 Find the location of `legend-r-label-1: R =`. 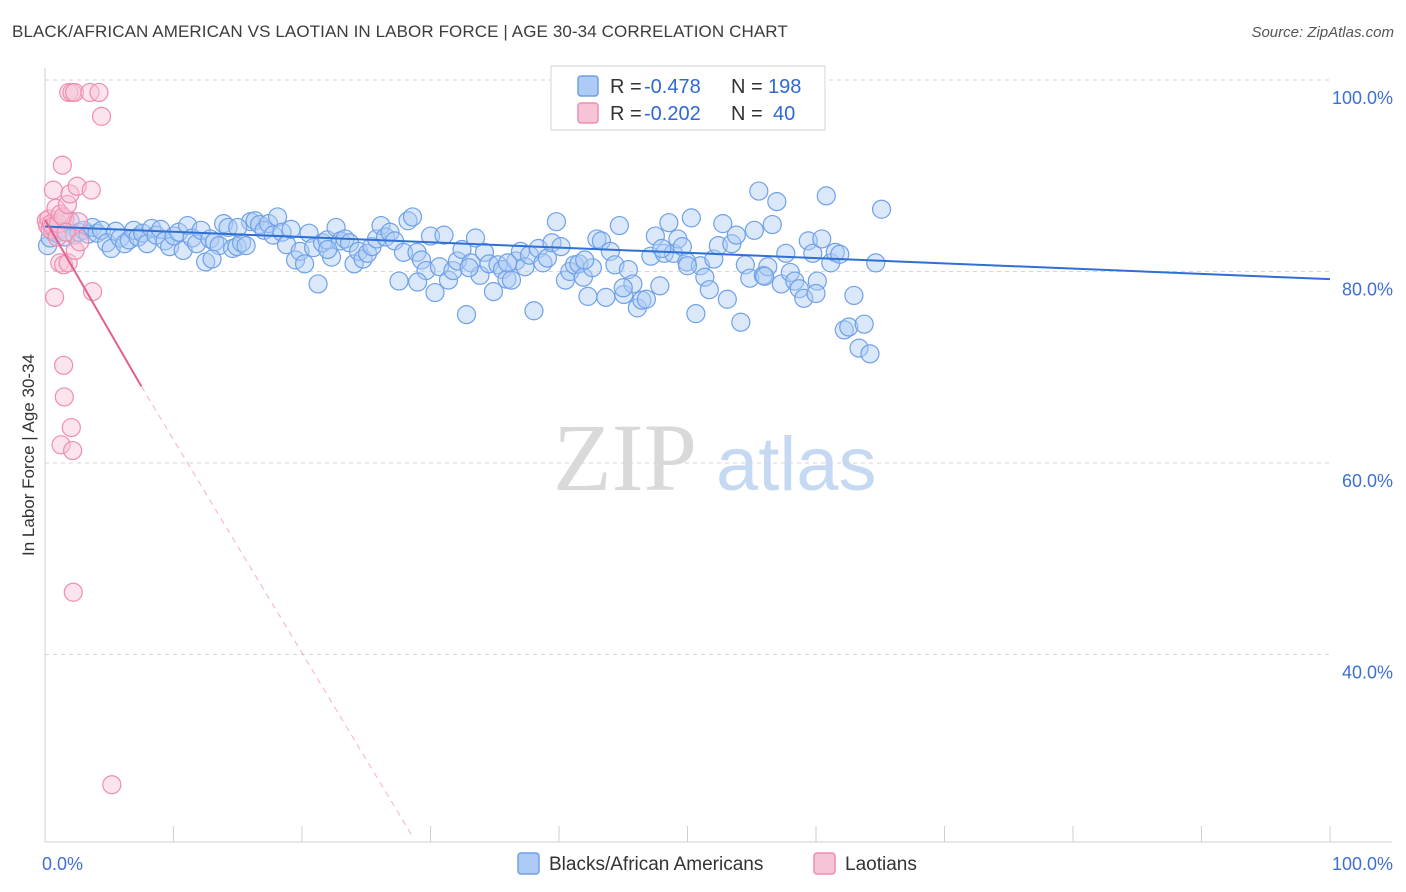

legend-r-label-1: R = is located at coordinates (626, 87).